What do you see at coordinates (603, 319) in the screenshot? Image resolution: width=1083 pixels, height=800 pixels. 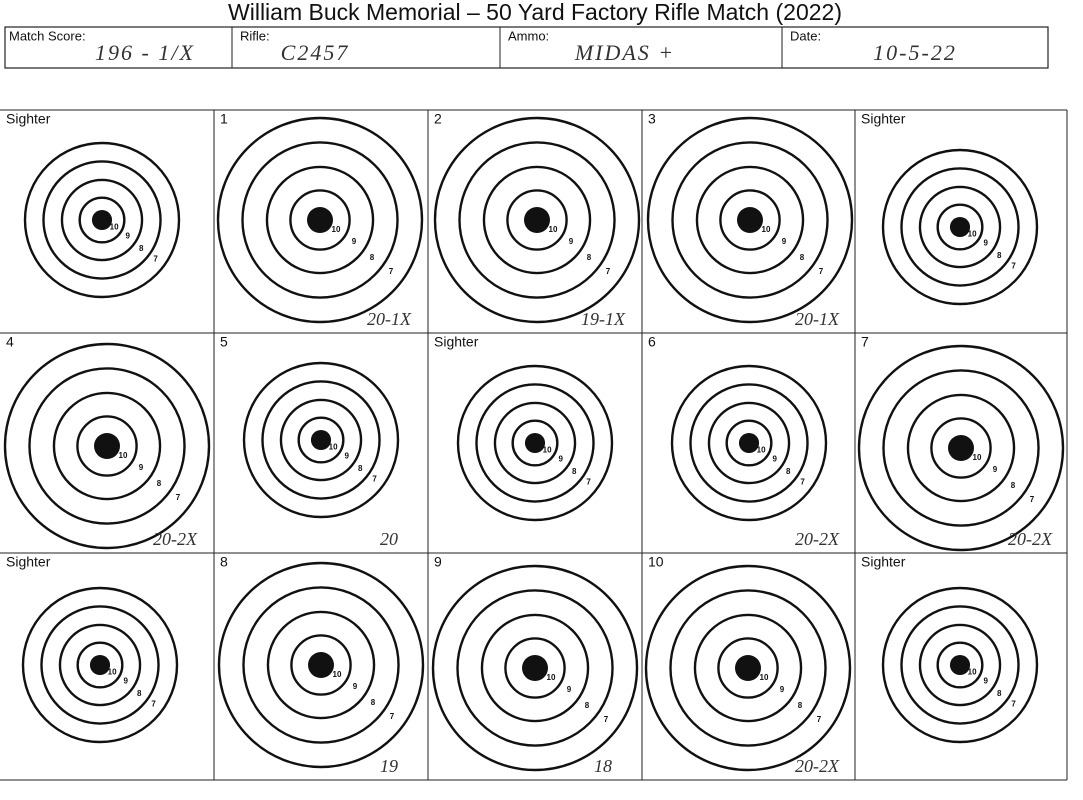 I see `handwritten-score: 19-1X` at bounding box center [603, 319].